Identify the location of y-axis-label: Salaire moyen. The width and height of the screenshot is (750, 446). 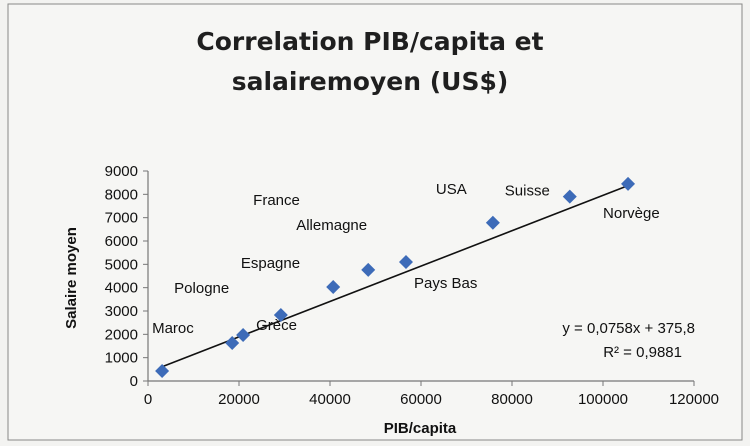
(71, 278).